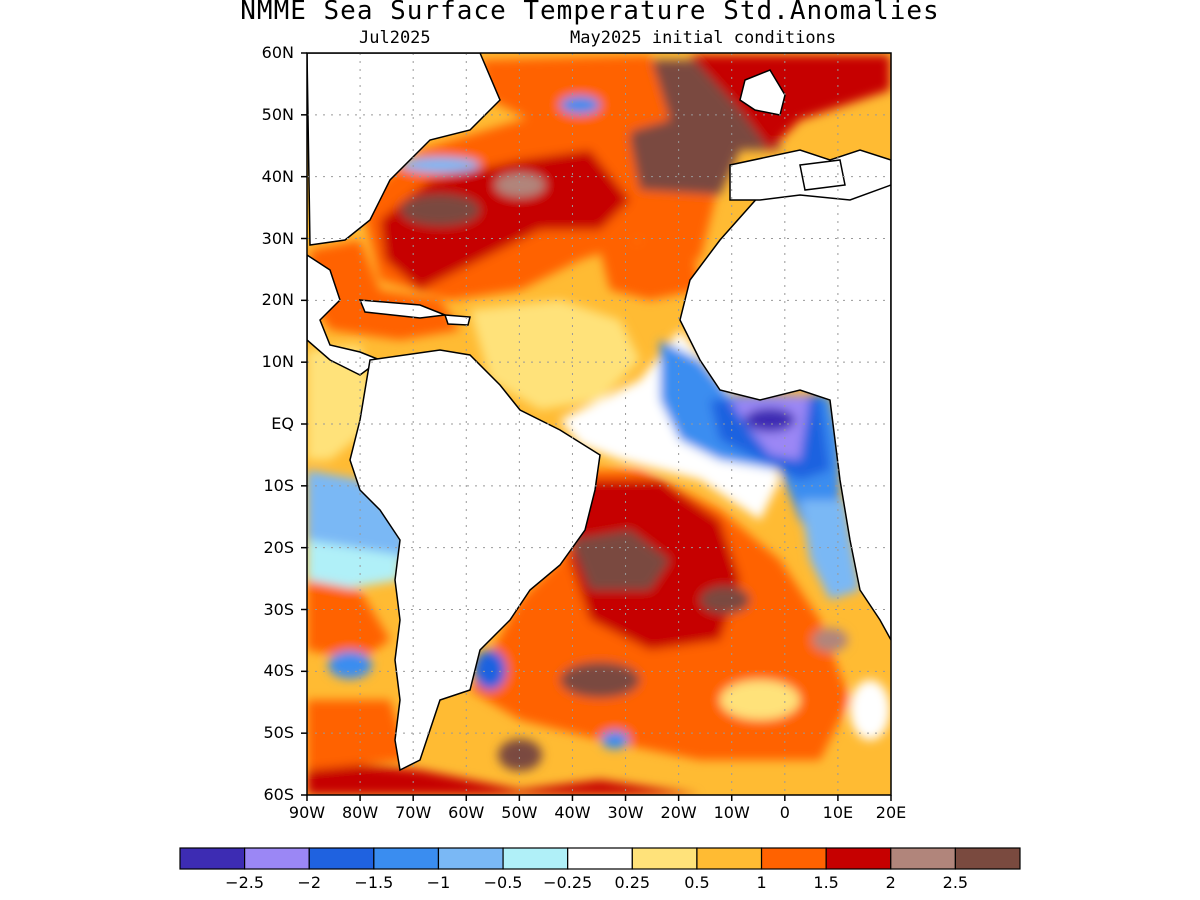  What do you see at coordinates (632, 882) in the screenshot?
I see `colorbar-label: 0.25` at bounding box center [632, 882].